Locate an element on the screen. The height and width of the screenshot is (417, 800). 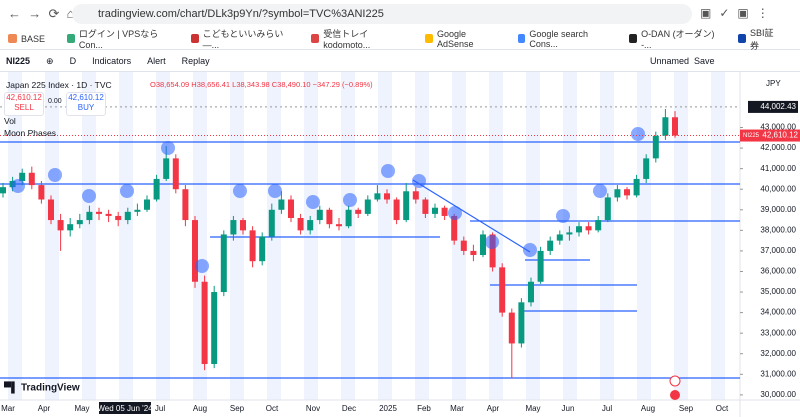
replay: Replay is located at coordinates (195, 61).